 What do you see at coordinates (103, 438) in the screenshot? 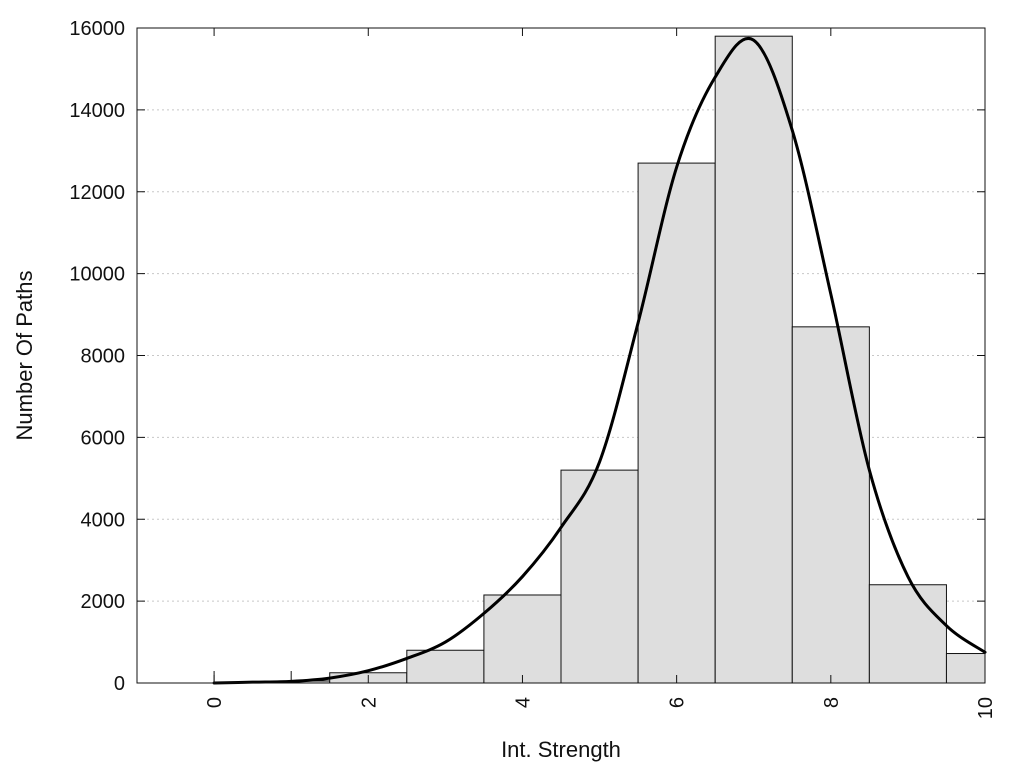
I see `y-tick-label: 6000` at bounding box center [103, 438].